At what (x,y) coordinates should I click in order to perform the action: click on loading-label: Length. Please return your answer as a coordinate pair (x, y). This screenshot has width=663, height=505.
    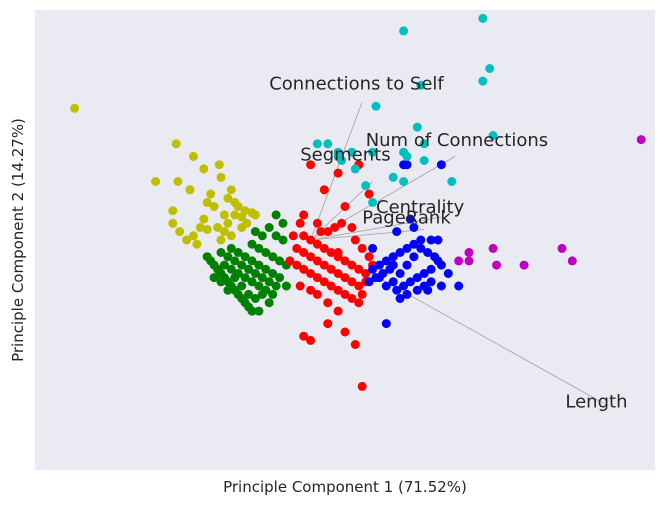
    Looking at the image, I should click on (596, 401).